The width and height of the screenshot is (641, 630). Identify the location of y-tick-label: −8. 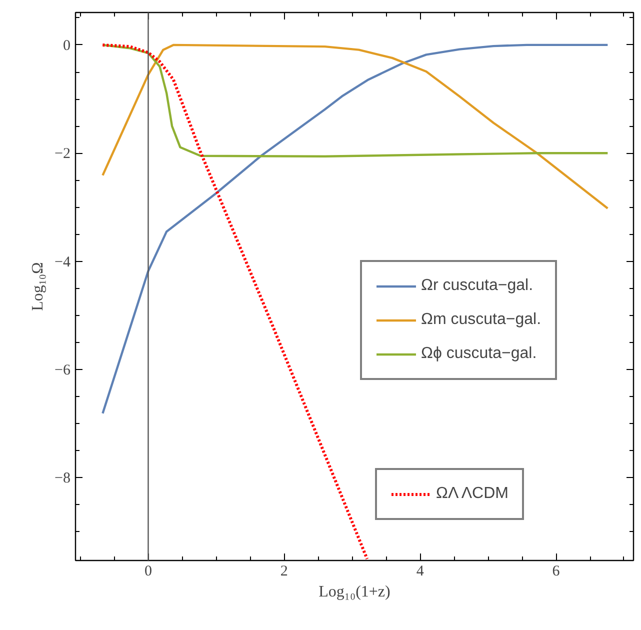
(62, 478).